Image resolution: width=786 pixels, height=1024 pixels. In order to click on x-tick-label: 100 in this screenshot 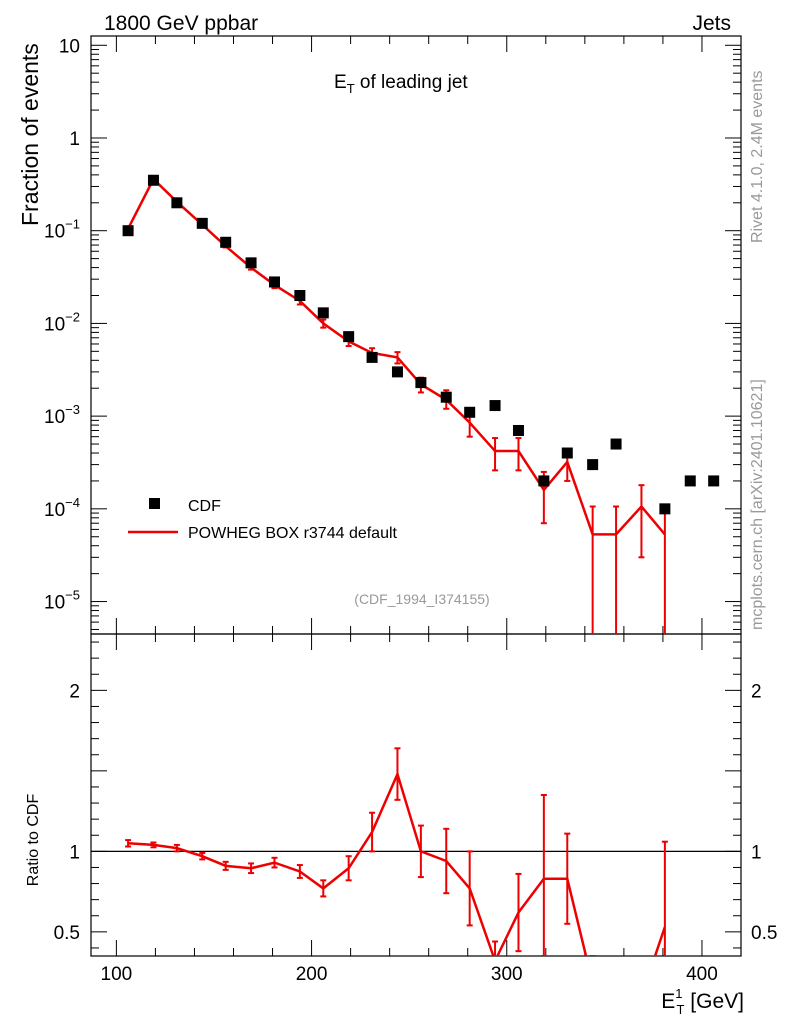, I will do `click(117, 974)`.